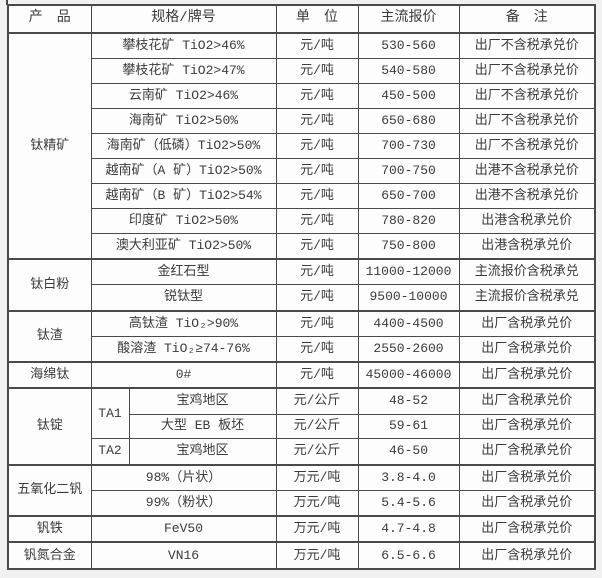 The height and width of the screenshot is (578, 602). What do you see at coordinates (408, 221) in the screenshot?
I see `price-cell: 780-820` at bounding box center [408, 221].